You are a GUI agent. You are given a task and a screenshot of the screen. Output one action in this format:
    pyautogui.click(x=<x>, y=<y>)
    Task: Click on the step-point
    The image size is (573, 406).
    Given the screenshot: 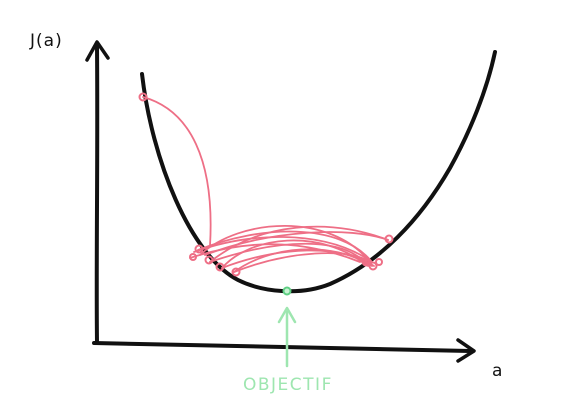 What is the action you would take?
    pyautogui.click(x=379, y=262)
    